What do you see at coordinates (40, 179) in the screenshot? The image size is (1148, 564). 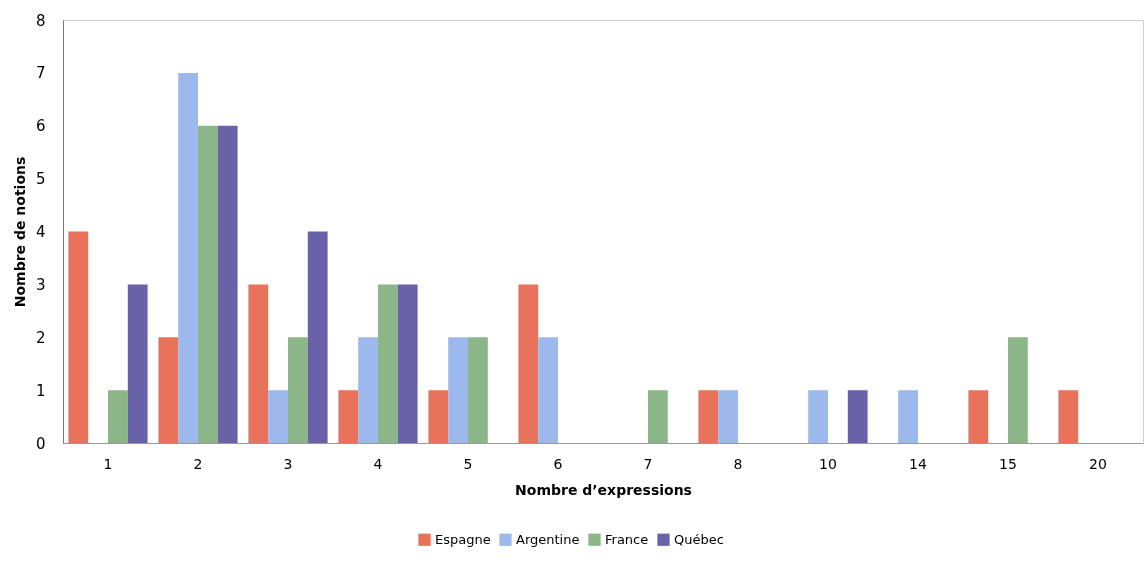 I see `y-tick-label: 5` at bounding box center [40, 179].